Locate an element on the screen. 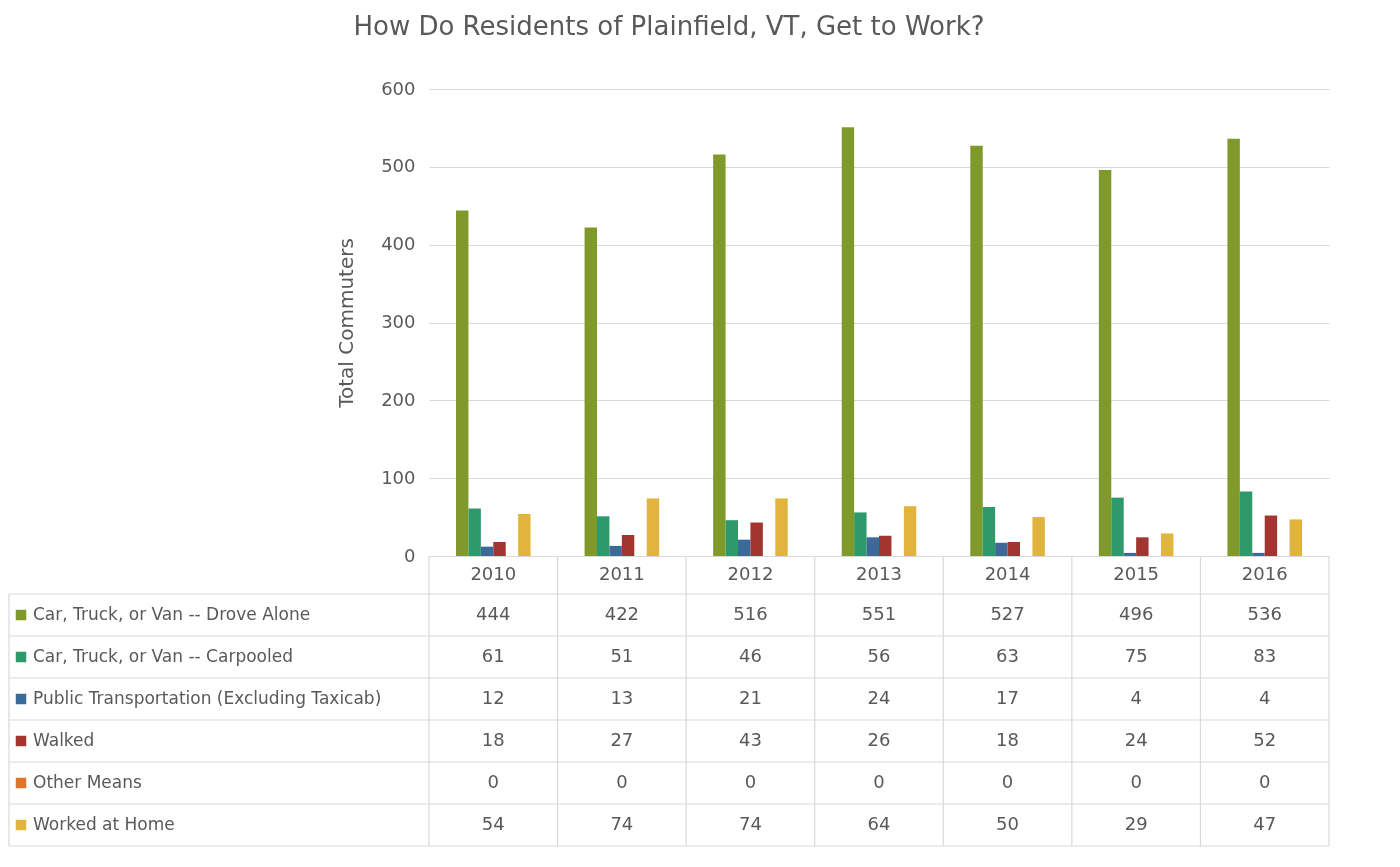 The image size is (1400, 867). x-tick-label: 2013 is located at coordinates (879, 573).